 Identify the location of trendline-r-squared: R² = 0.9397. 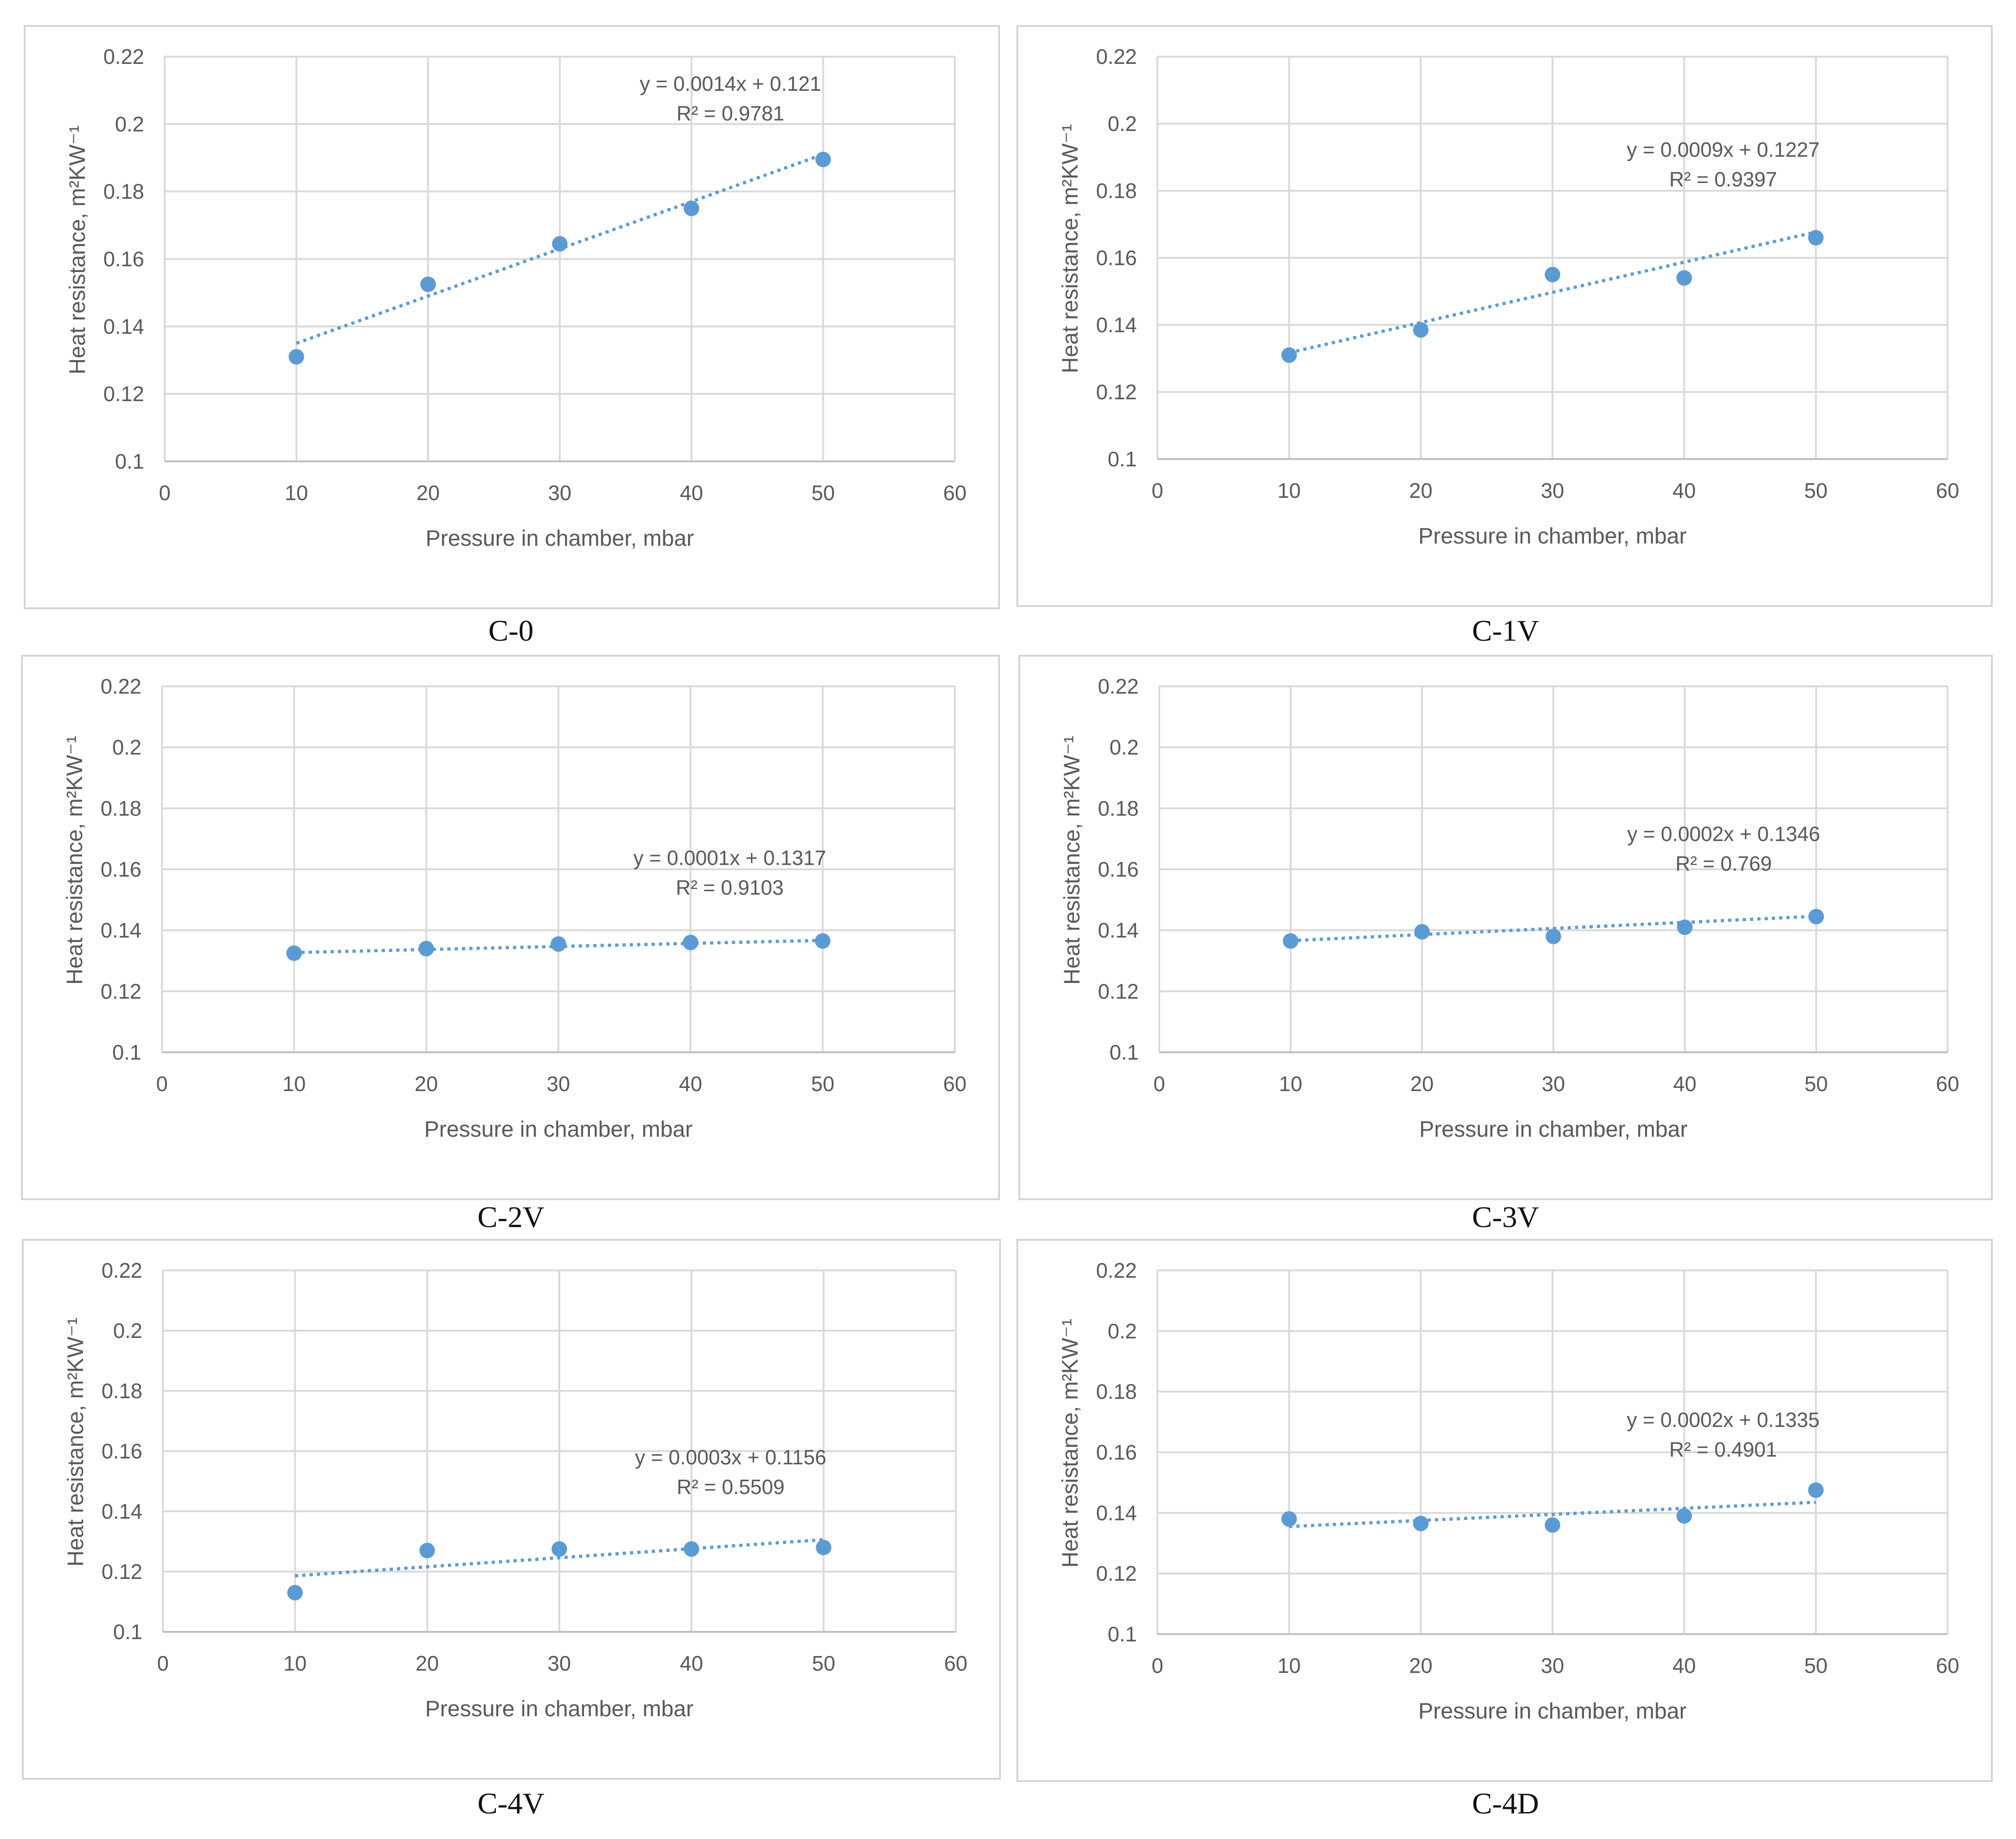
(1723, 179).